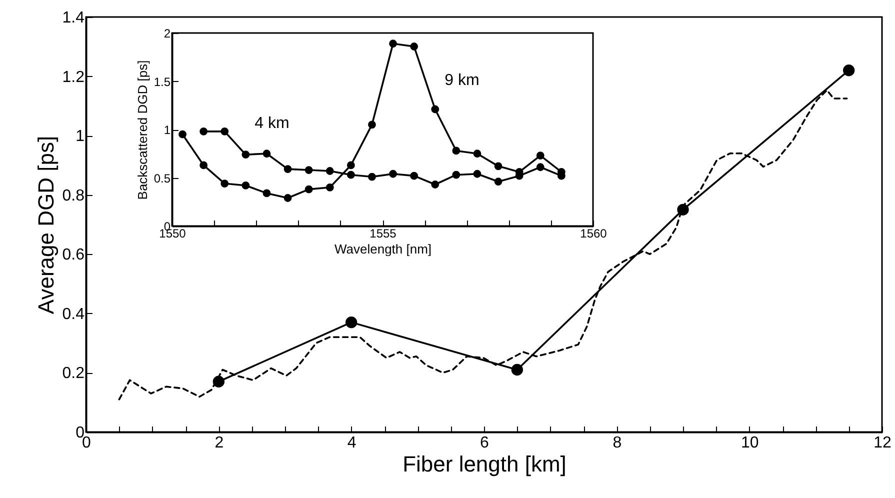 This screenshot has height=498, width=895. Describe the element at coordinates (462, 80) in the screenshot. I see `annotation: 9 km` at that location.